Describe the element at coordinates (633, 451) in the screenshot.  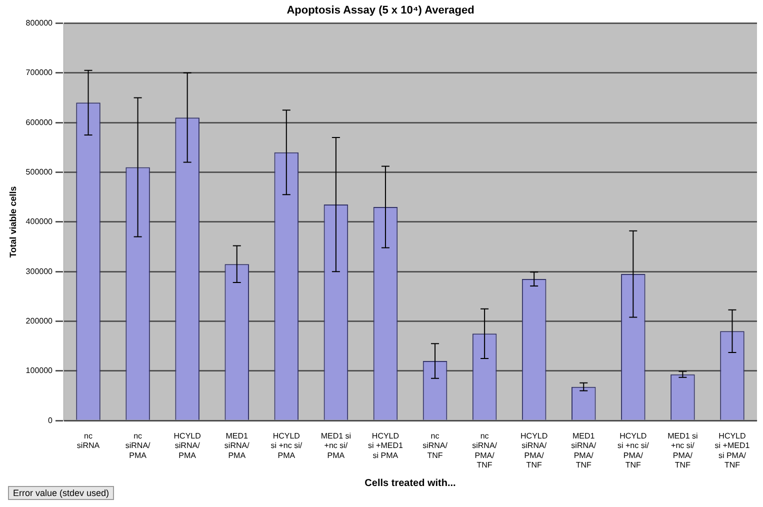
I see `x-tick-label: HCYLD si +nc si/ PMA/ TNF` at that location.